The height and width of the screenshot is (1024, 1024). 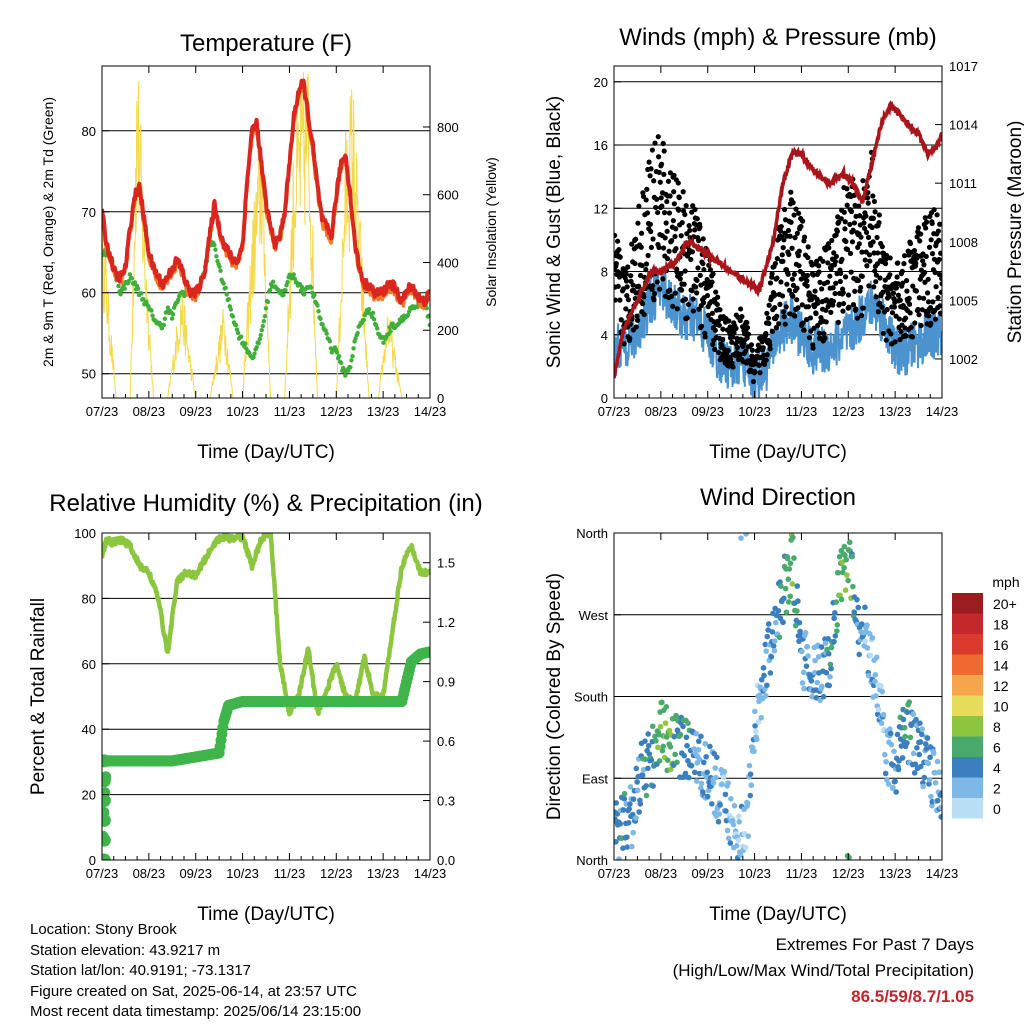 I want to click on legend-label: 2, so click(x=997, y=789).